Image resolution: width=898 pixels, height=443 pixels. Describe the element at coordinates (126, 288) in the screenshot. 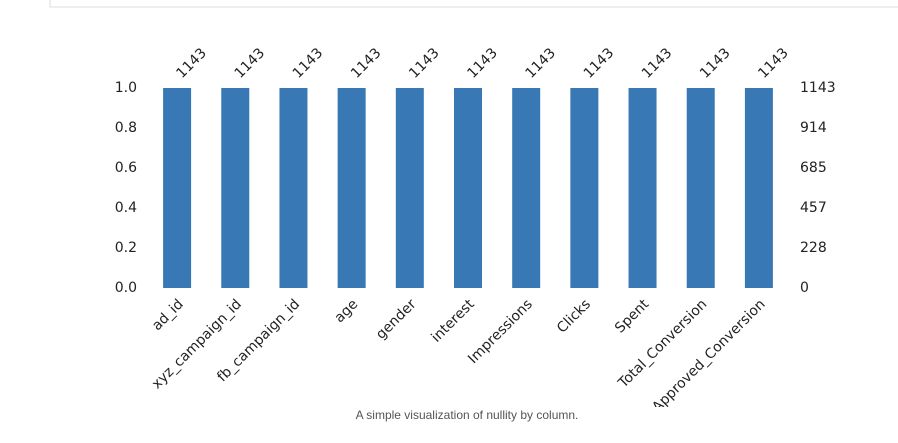

I see `y-tick-label: 0.0` at that location.